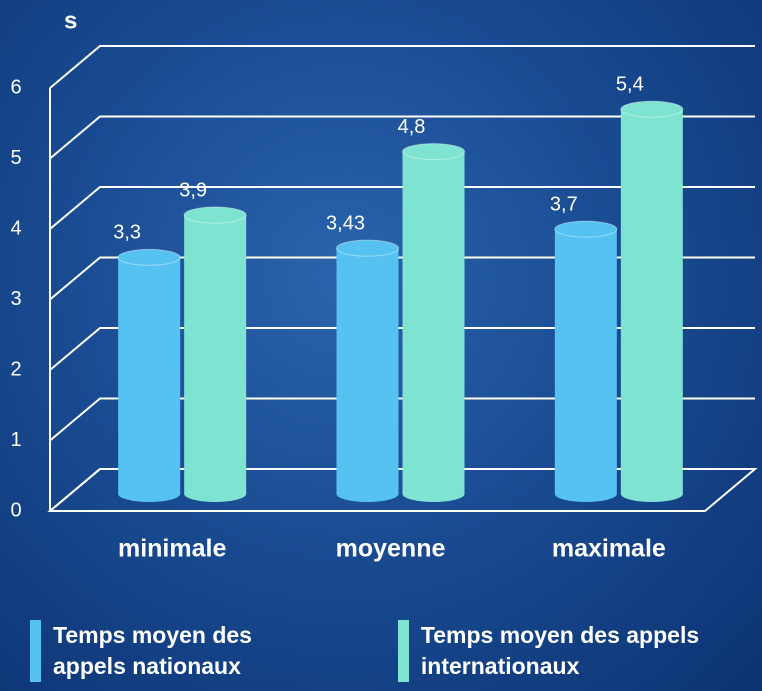 The image size is (762, 691). Describe the element at coordinates (412, 127) in the screenshot. I see `value-label: 4,8` at that location.